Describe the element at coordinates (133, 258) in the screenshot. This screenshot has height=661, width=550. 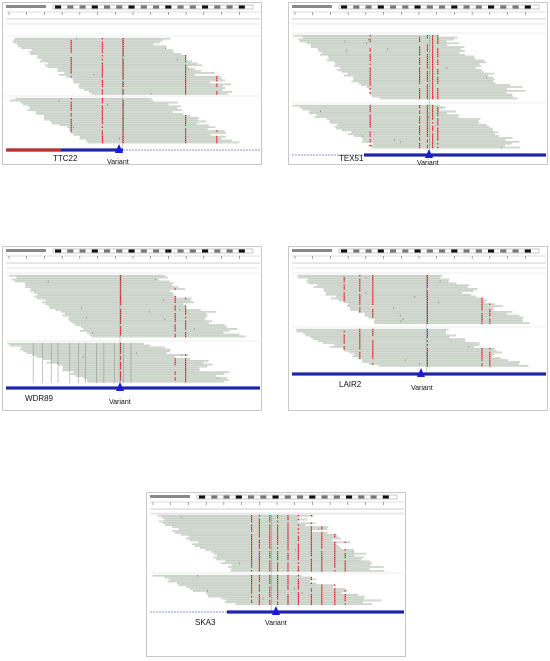
I see `igv-header` at that location.